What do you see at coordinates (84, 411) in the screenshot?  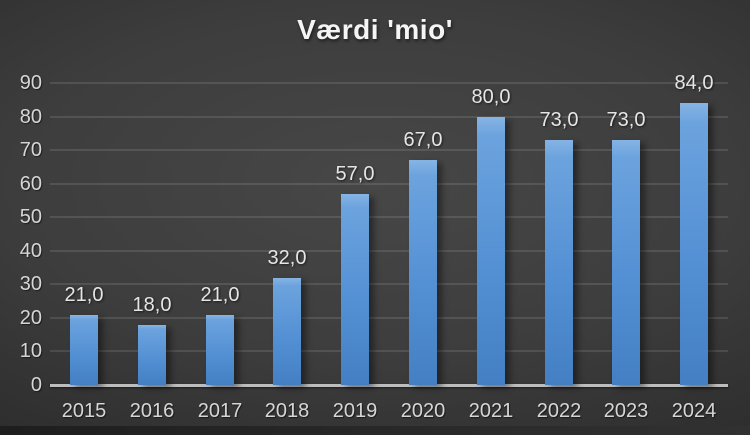 I see `x-axis-tick-label: 2015` at bounding box center [84, 411].